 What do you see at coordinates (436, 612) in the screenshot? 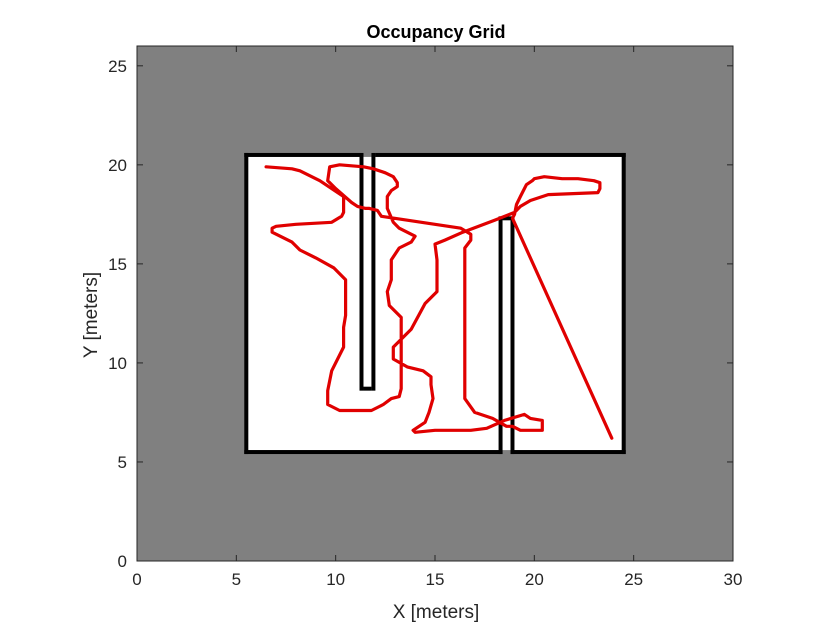
I see `x-axis-label: X [meters]` at bounding box center [436, 612].